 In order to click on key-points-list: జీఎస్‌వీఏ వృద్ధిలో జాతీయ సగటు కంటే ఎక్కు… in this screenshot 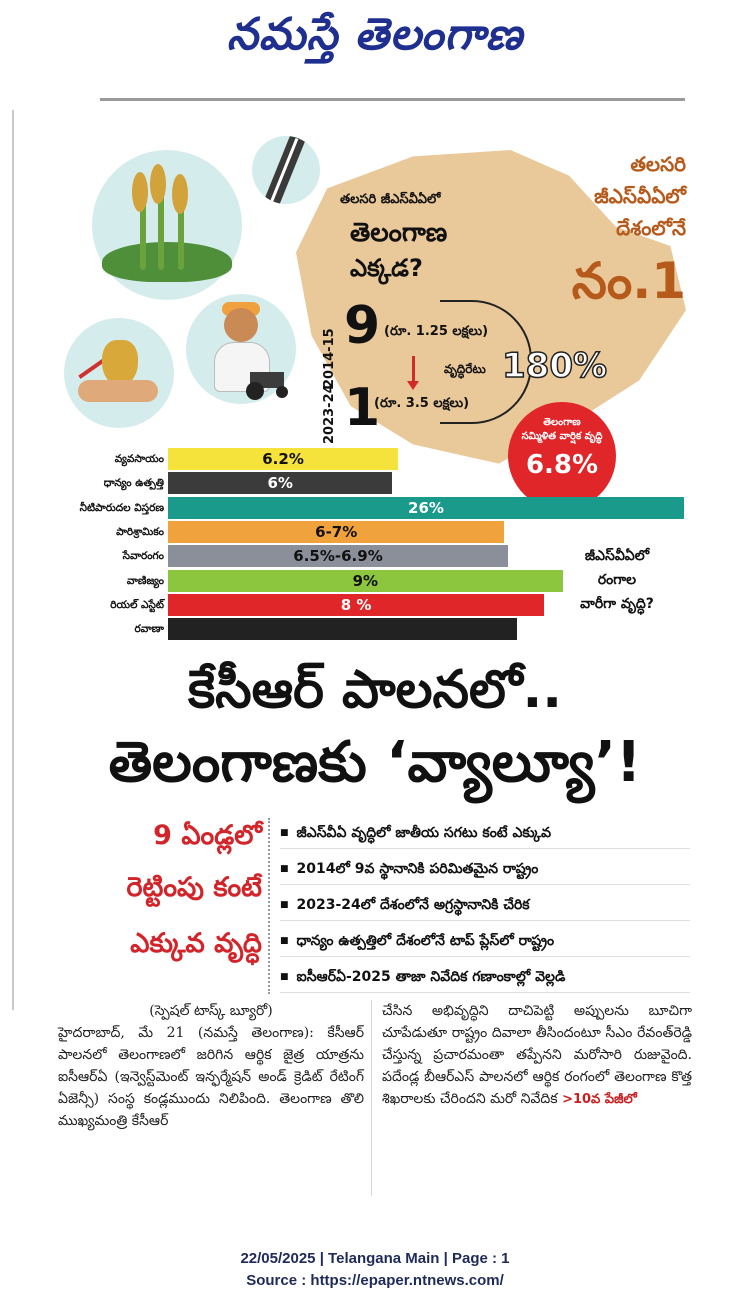, I will do `click(479, 906)`.